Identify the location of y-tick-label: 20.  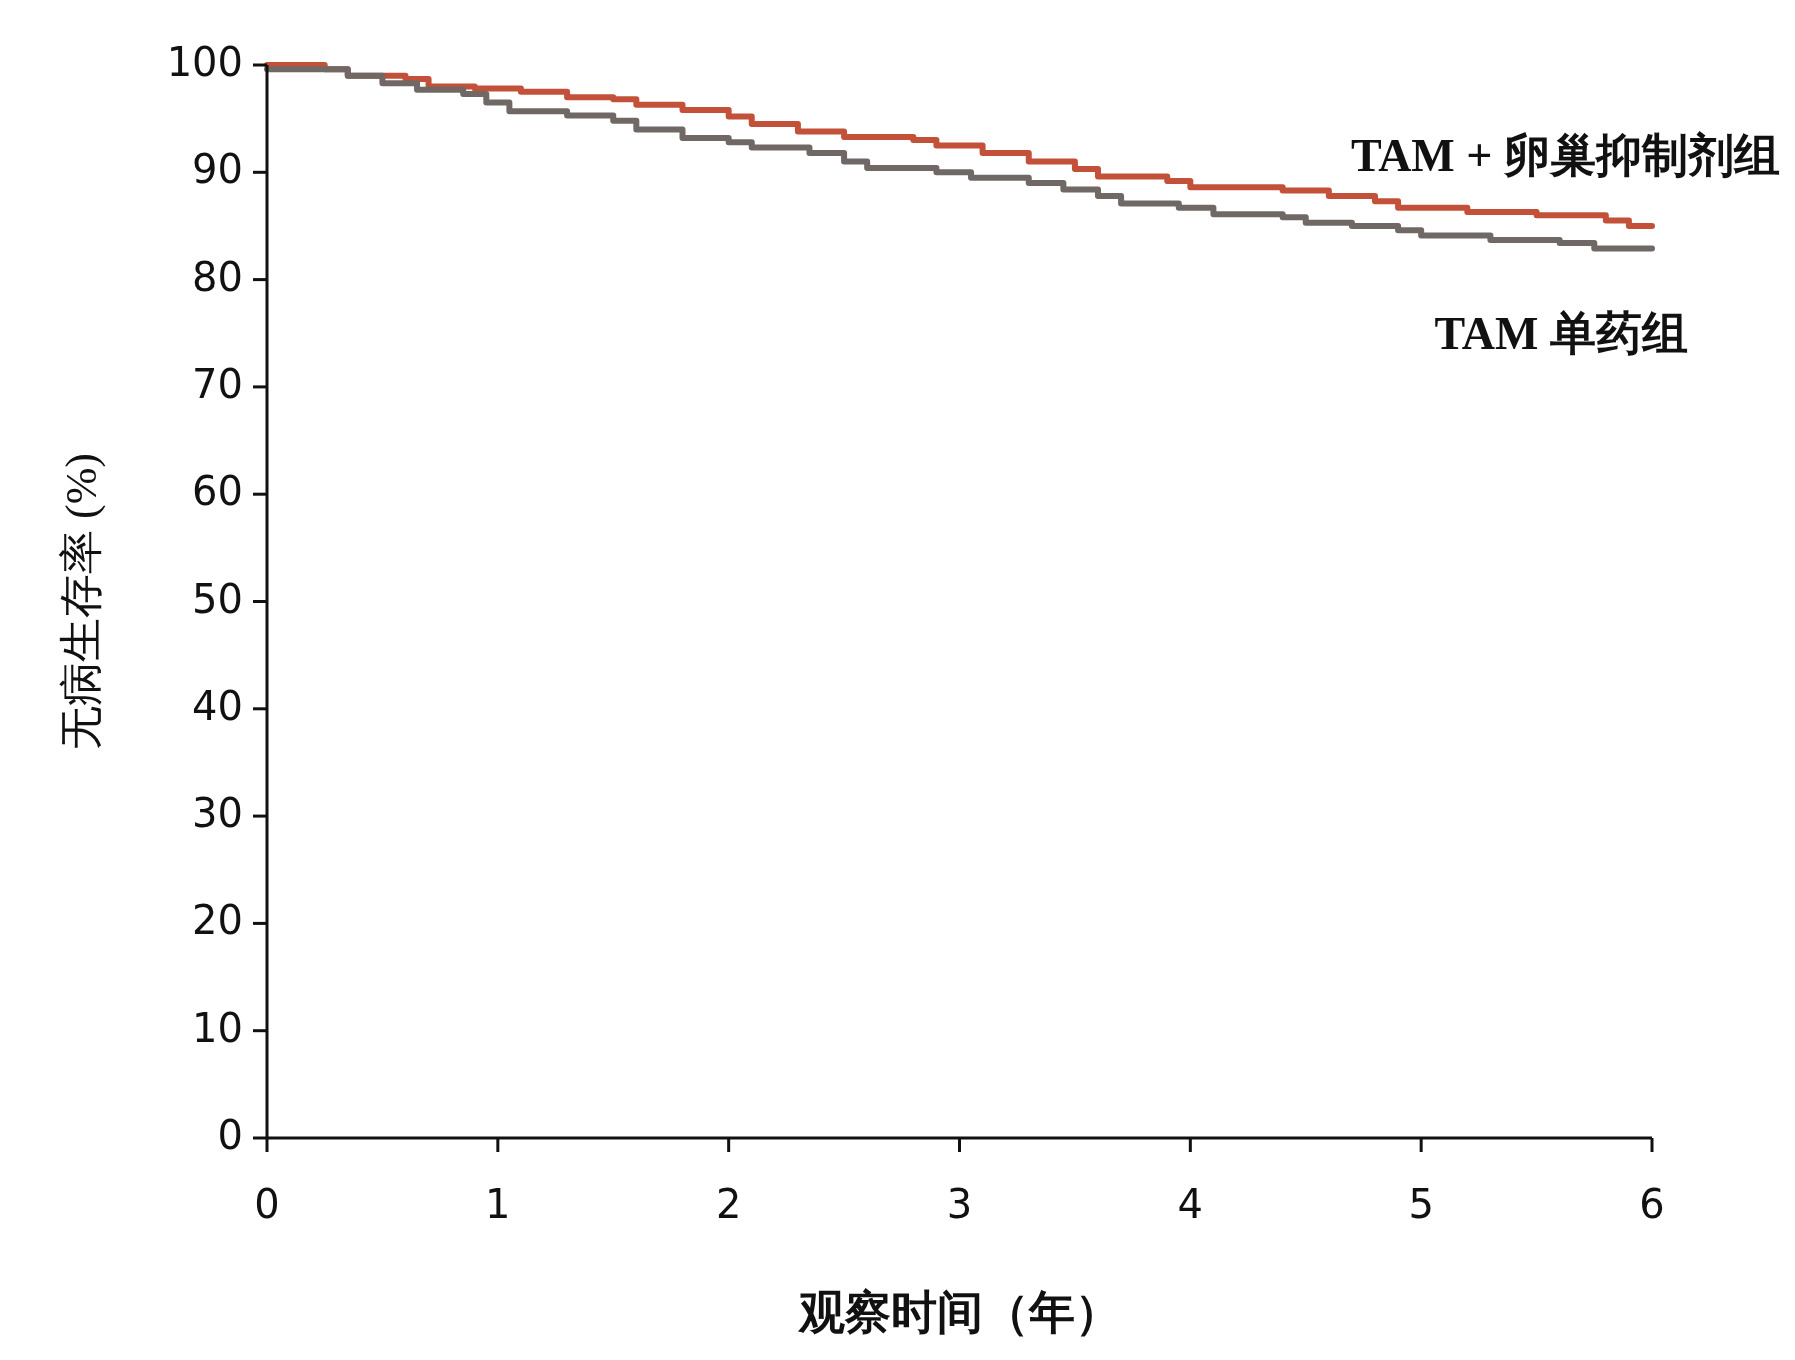
(217, 920).